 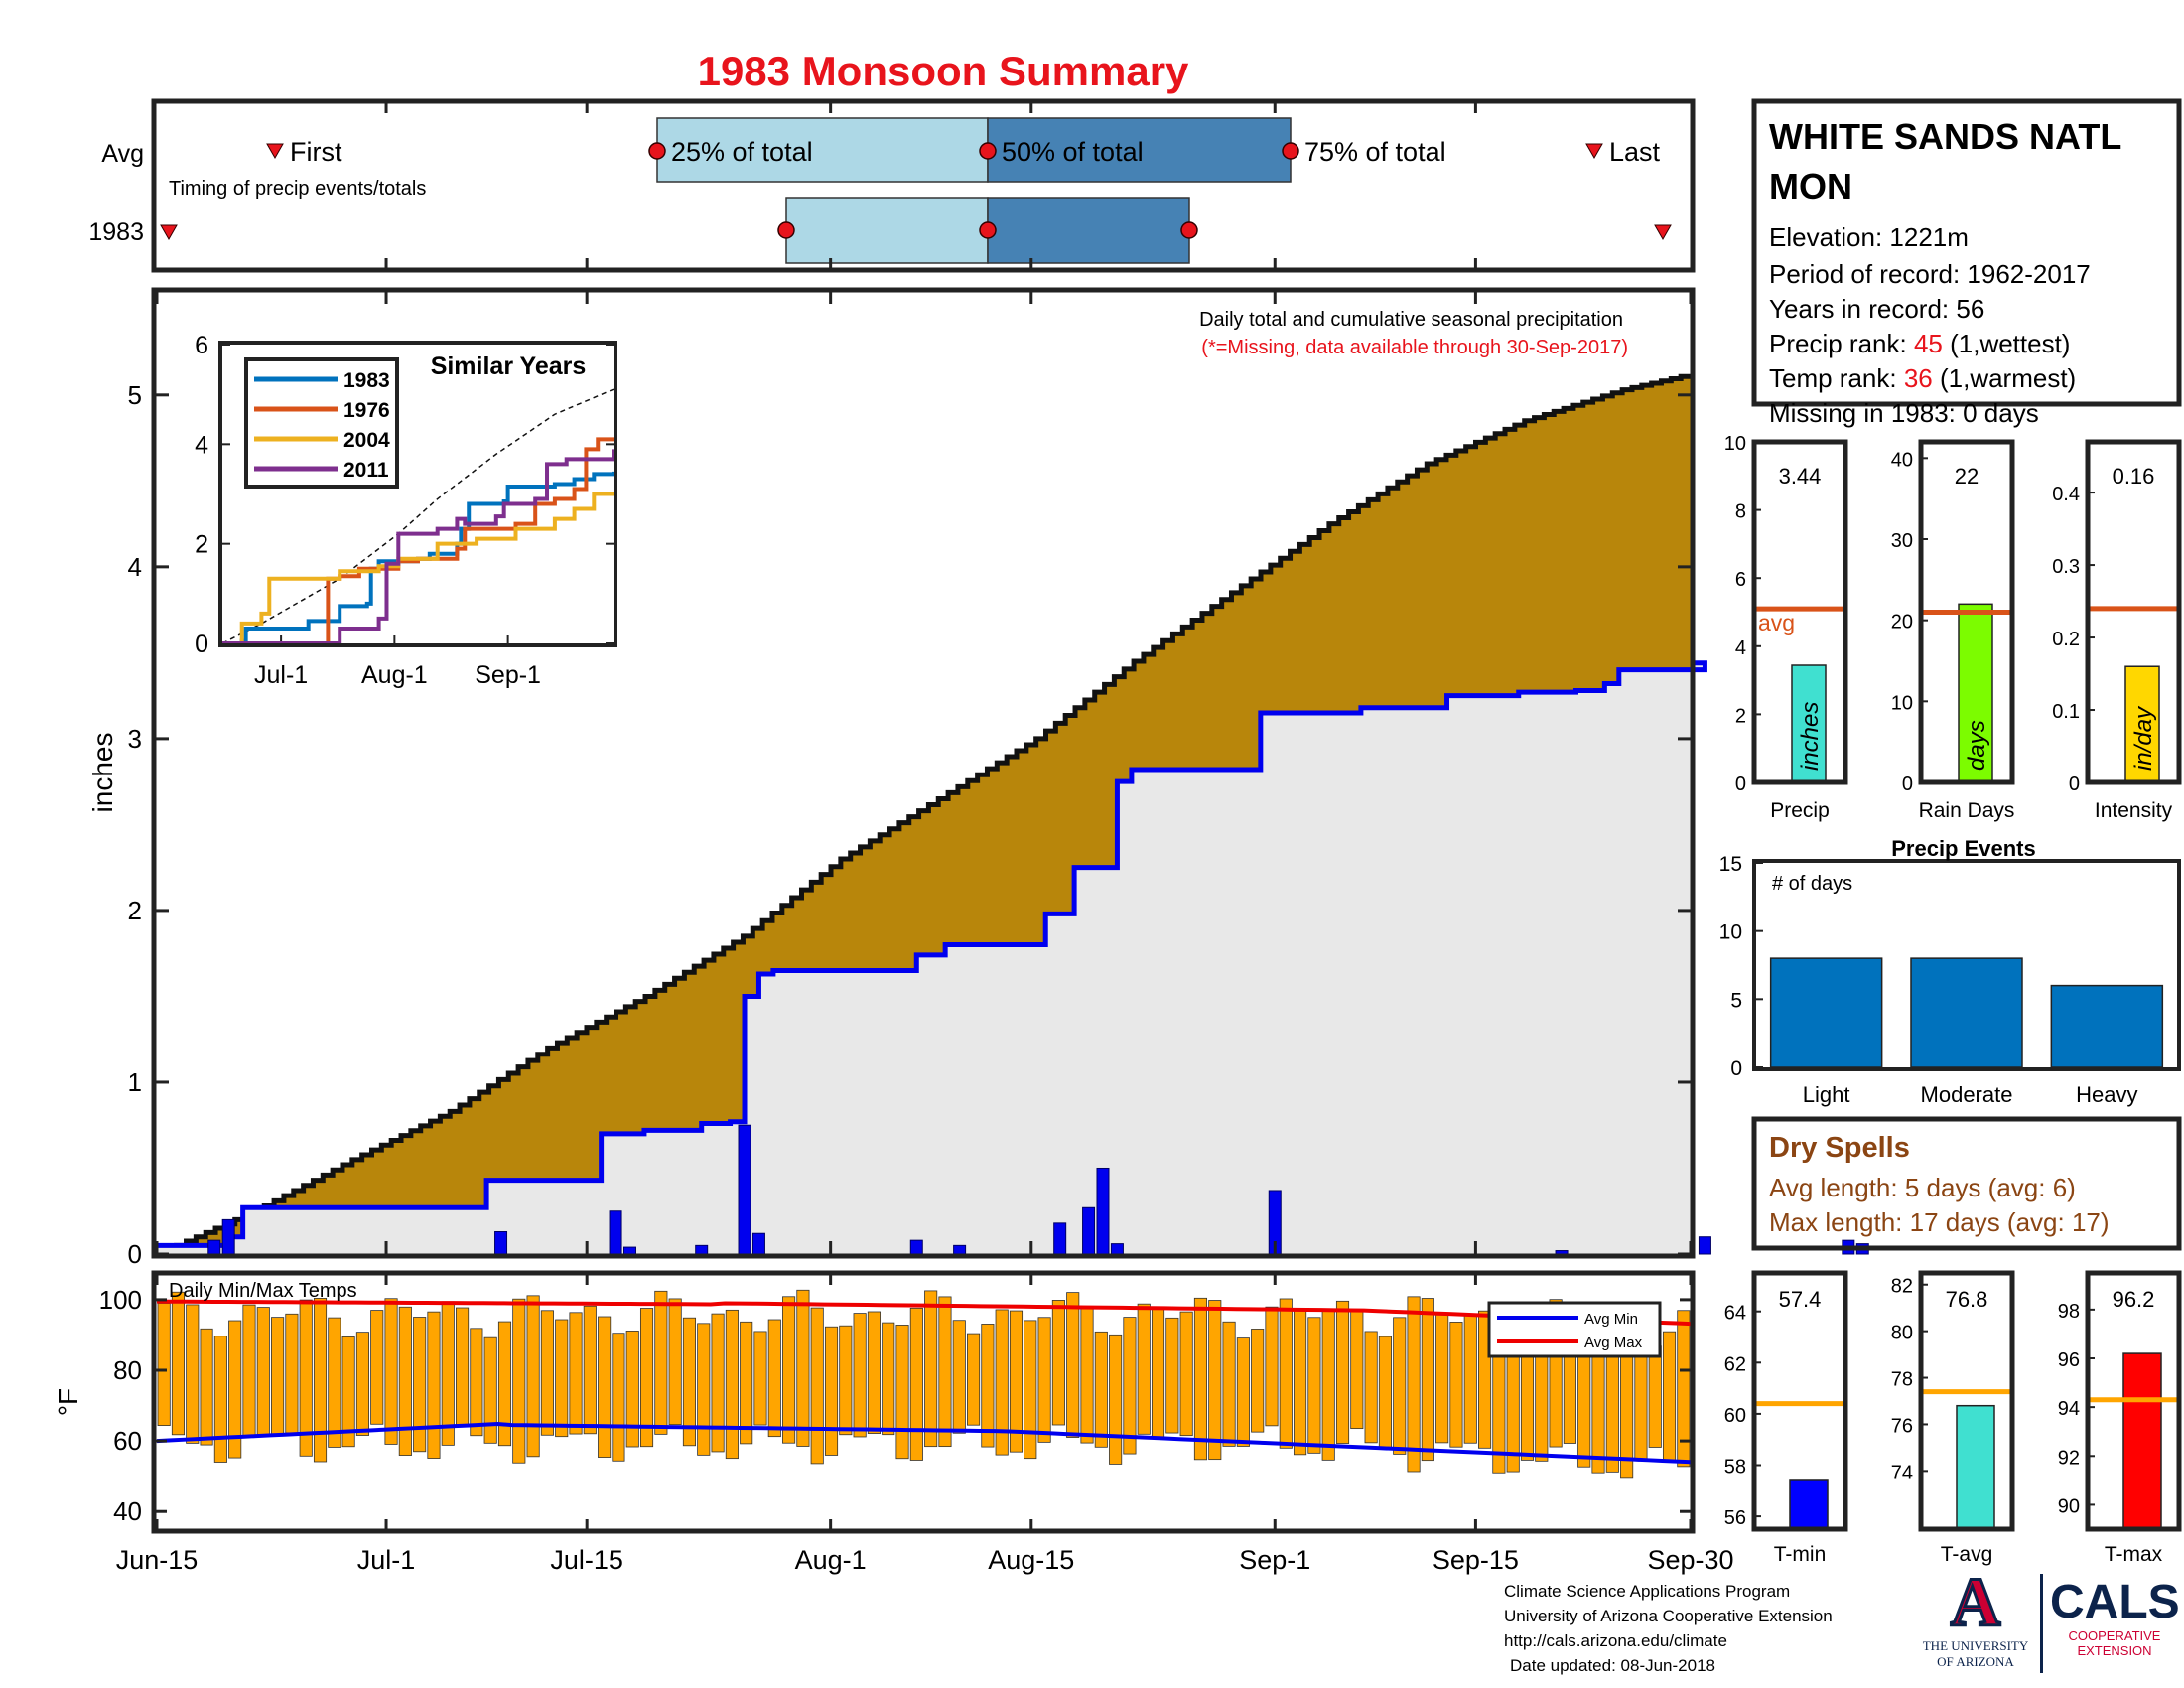 I want to click on summary-value: 3.44, so click(x=1800, y=476).